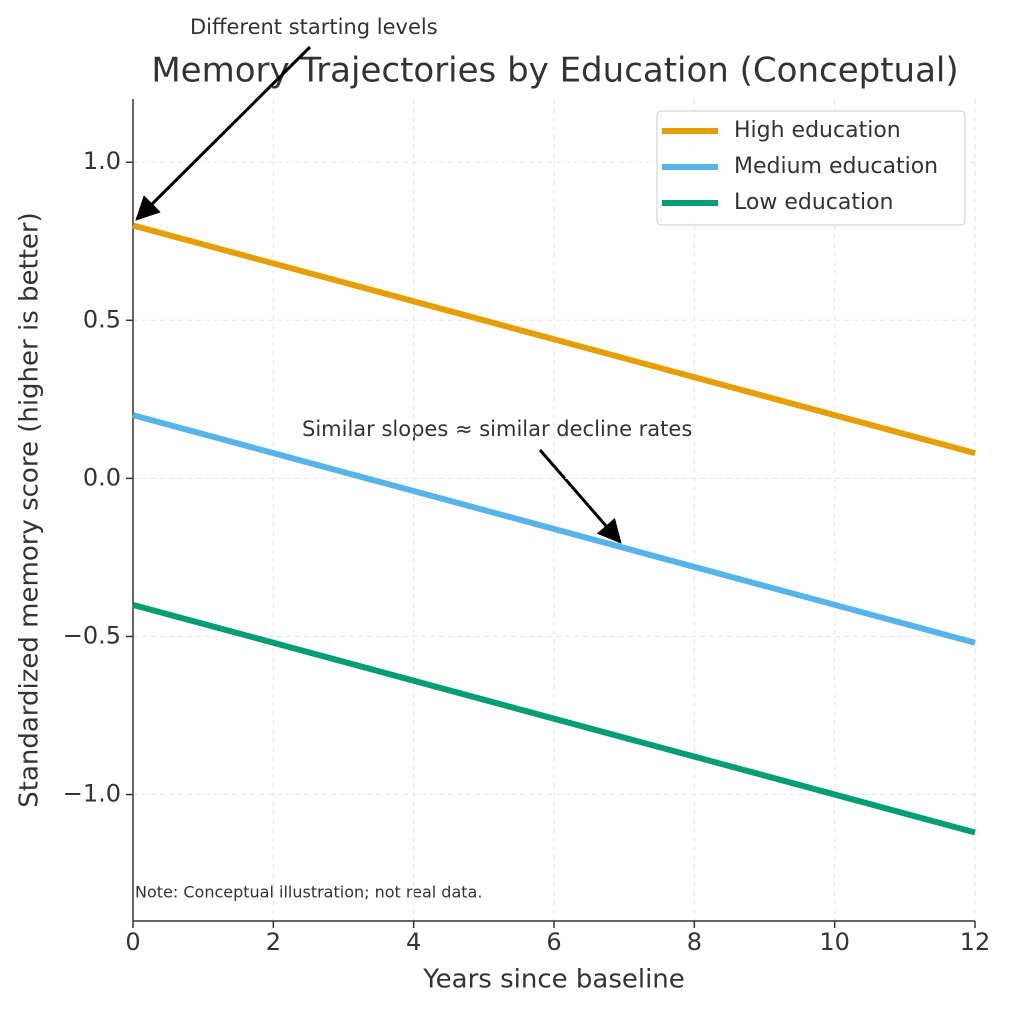  I want to click on x-tick-label: 10, so click(834, 942).